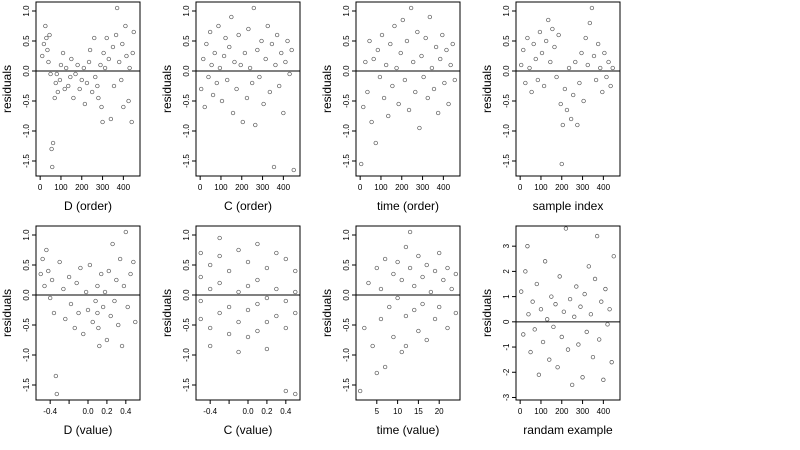 This screenshot has height=450, width=800. Describe the element at coordinates (418, 411) in the screenshot. I see `x-tick-label: 15` at that location.